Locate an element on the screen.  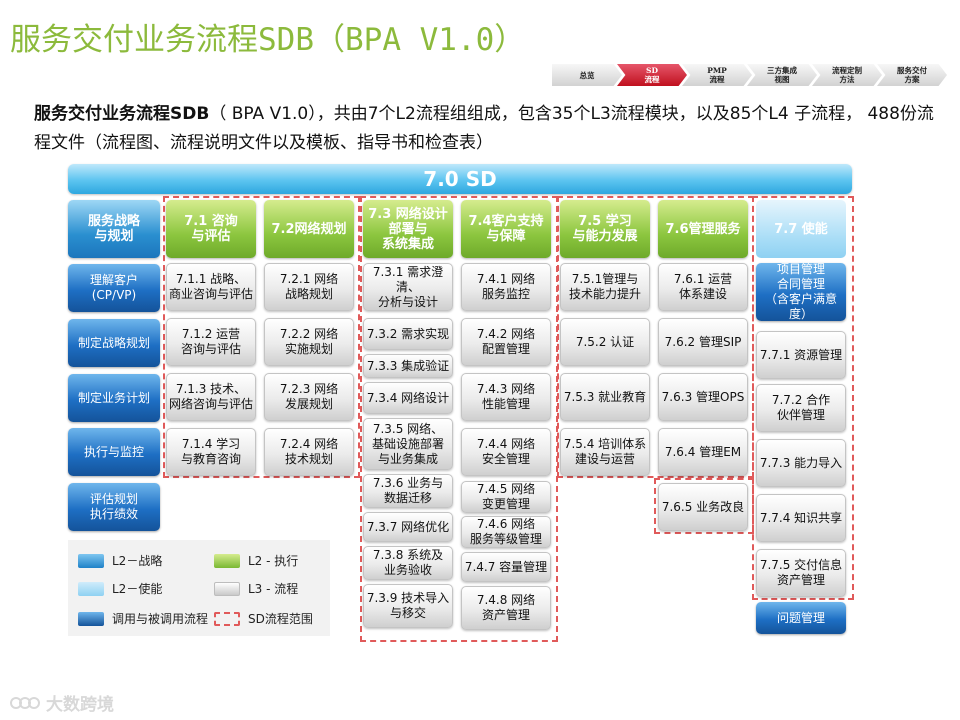
nav-step-label: PMP 流程 is located at coordinates (717, 75).